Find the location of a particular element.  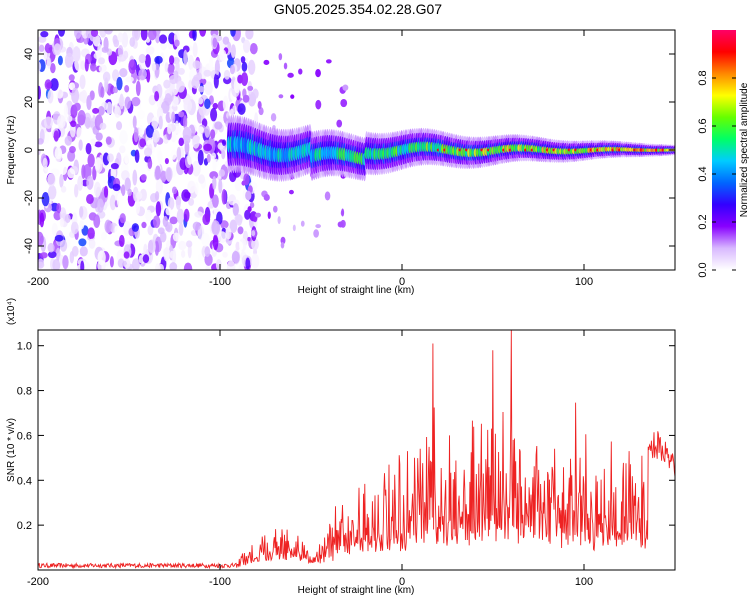

y-tick-label: -20 is located at coordinates (29, 198).